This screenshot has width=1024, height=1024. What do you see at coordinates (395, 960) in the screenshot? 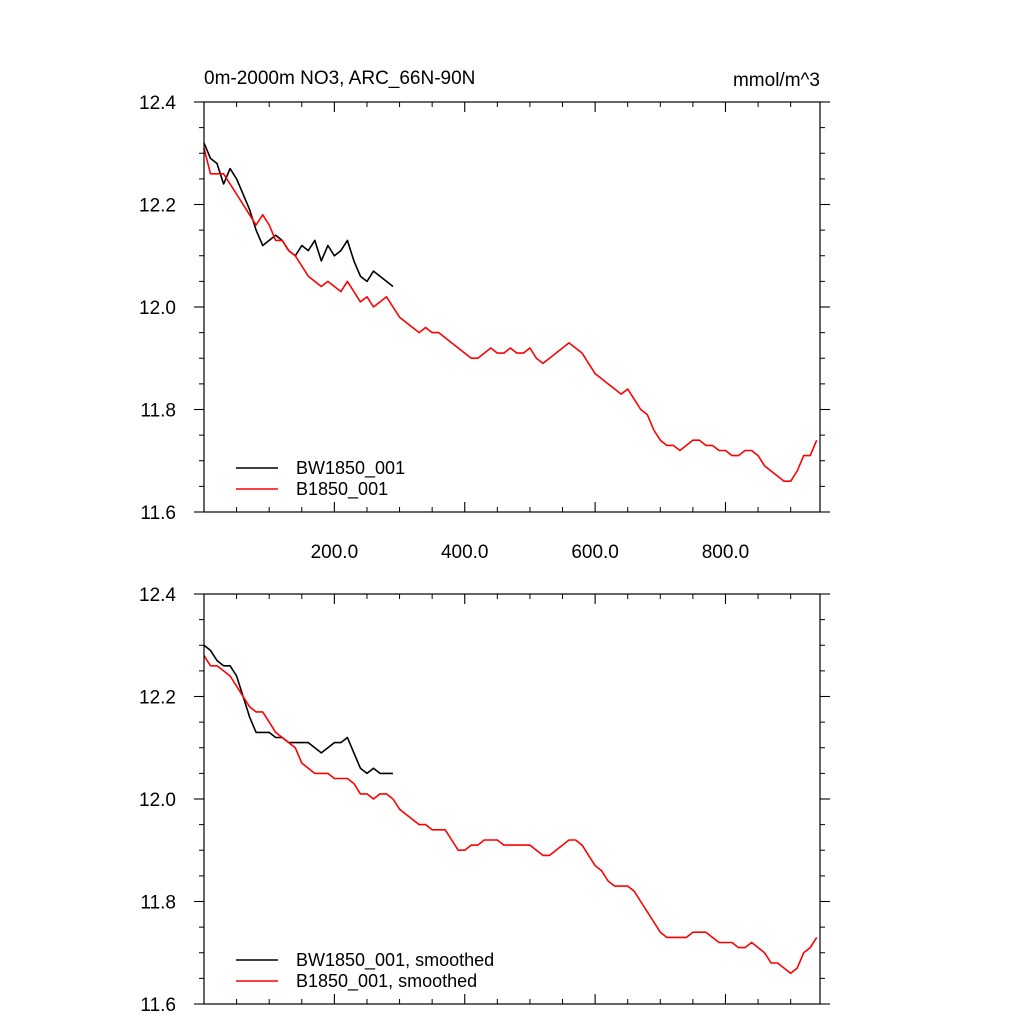
I see `legend-label: BW1850_001, smoothed` at bounding box center [395, 960].